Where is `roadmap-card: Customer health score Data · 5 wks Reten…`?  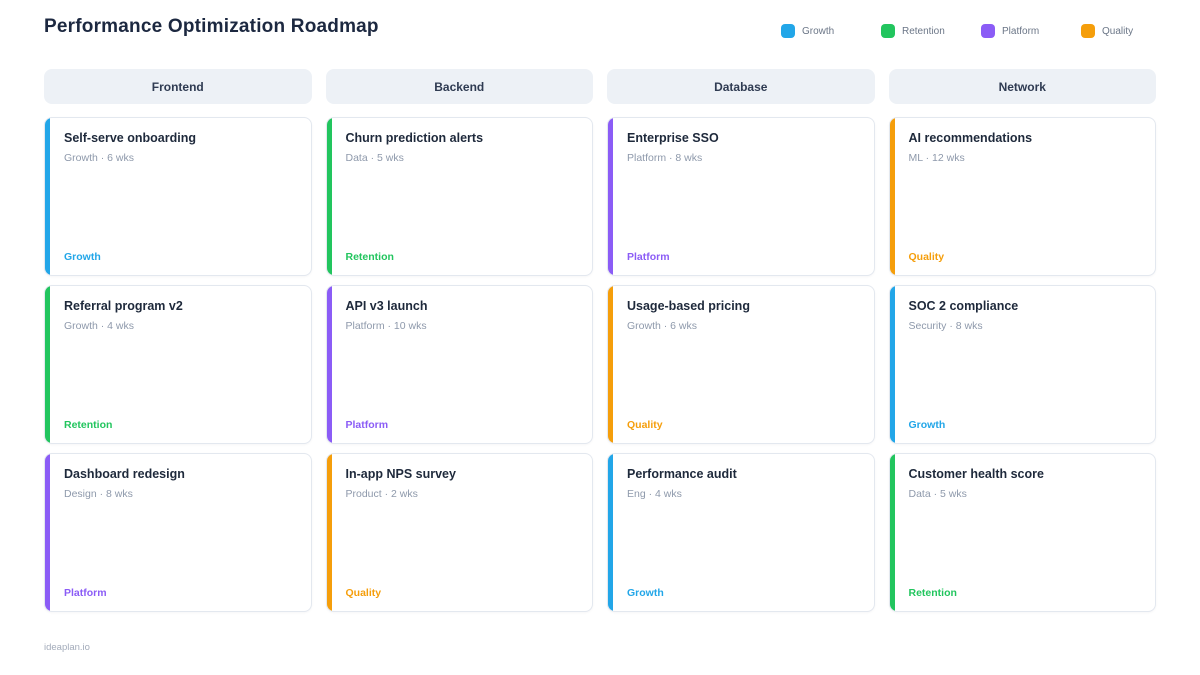
roadmap-card: Customer health score Data · 5 wks Reten… is located at coordinates (1022, 532).